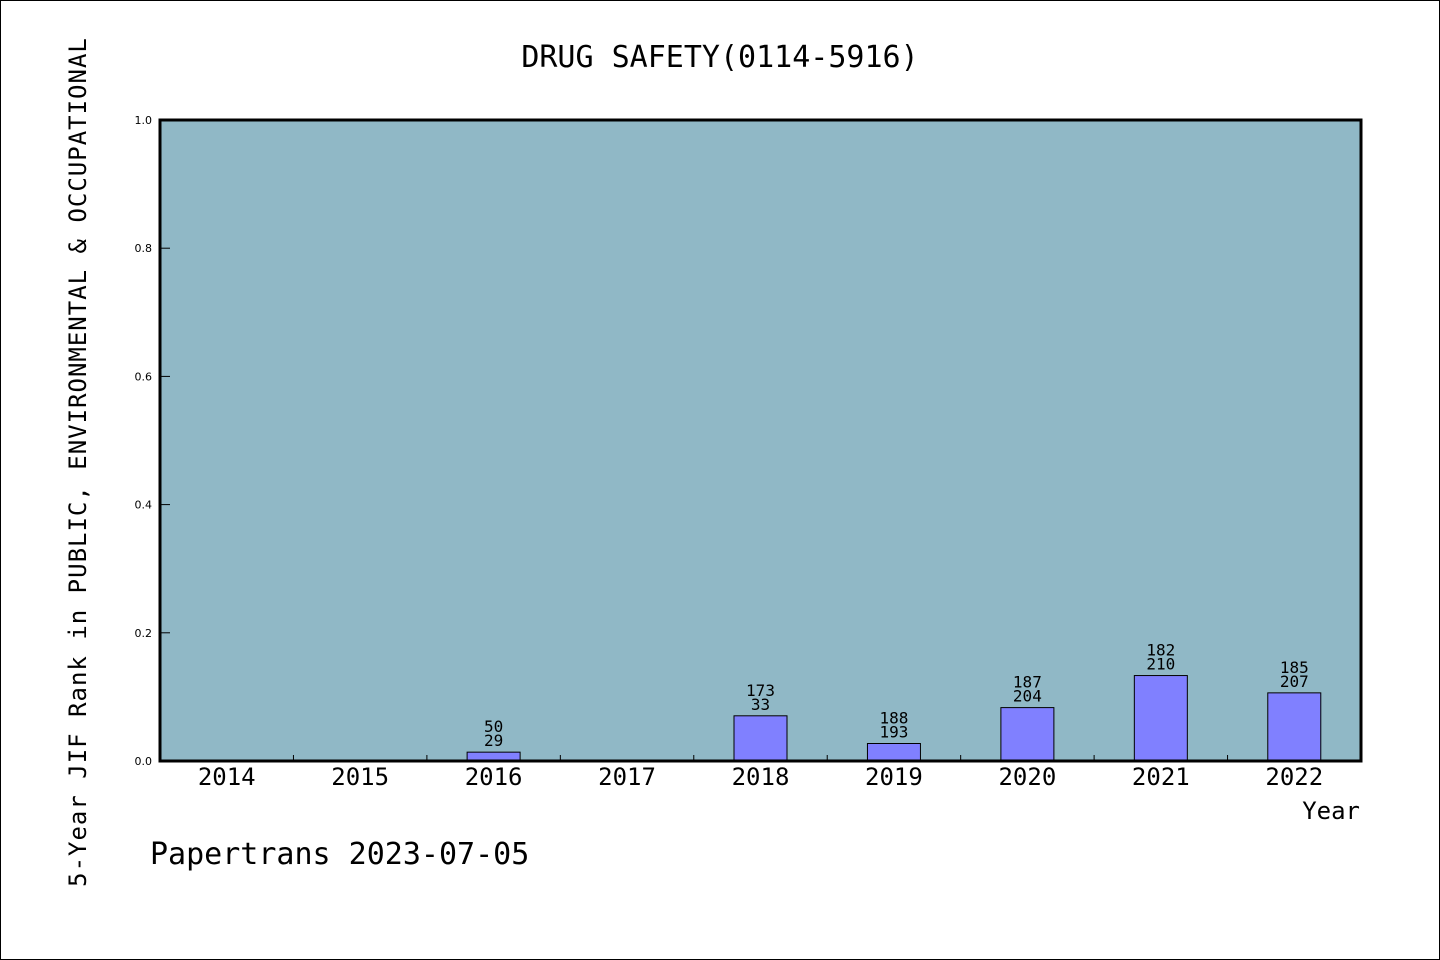  What do you see at coordinates (227, 777) in the screenshot?
I see `x-tick-label: 2014` at bounding box center [227, 777].